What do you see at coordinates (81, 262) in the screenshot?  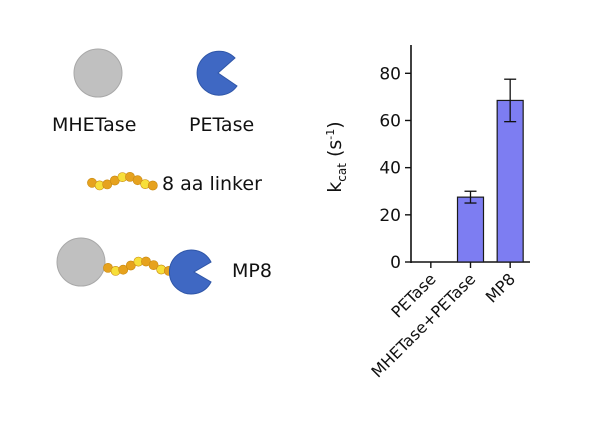 I see `mp8-mhetase-circle-icon` at bounding box center [81, 262].